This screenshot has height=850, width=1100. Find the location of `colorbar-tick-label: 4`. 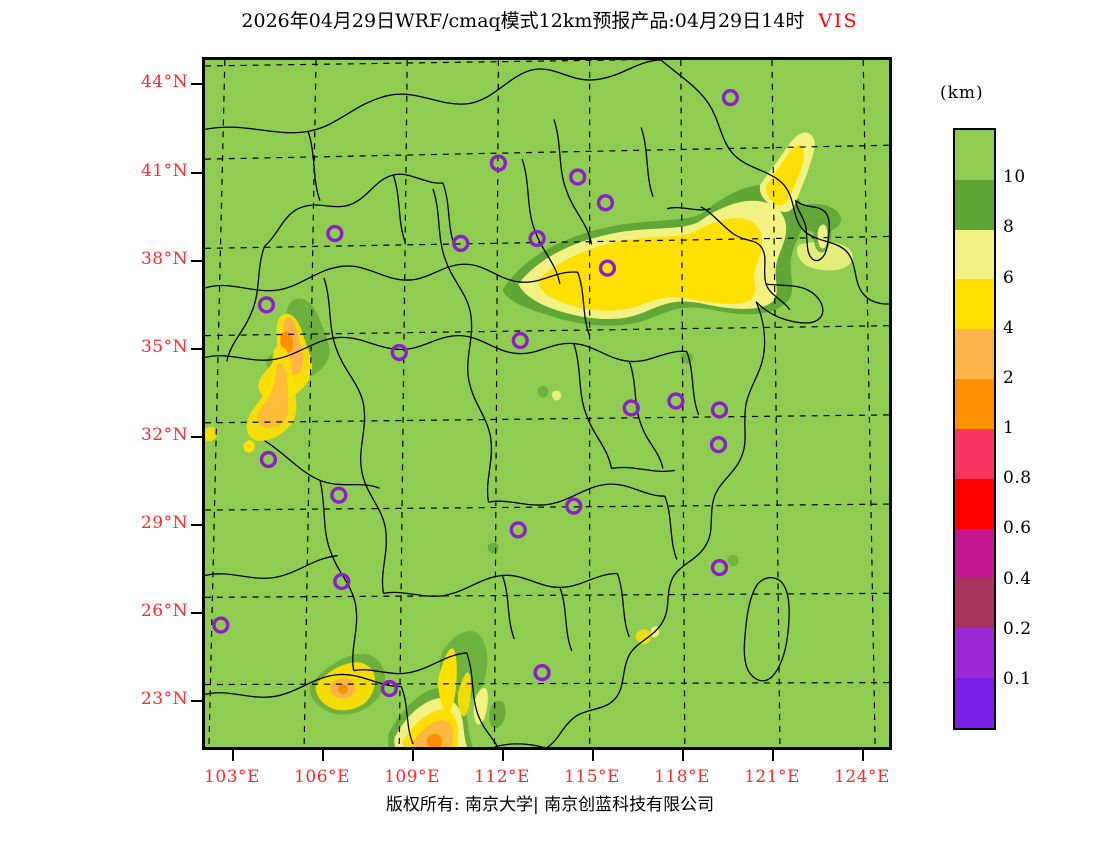

colorbar-tick-label: 4 is located at coordinates (1009, 327).